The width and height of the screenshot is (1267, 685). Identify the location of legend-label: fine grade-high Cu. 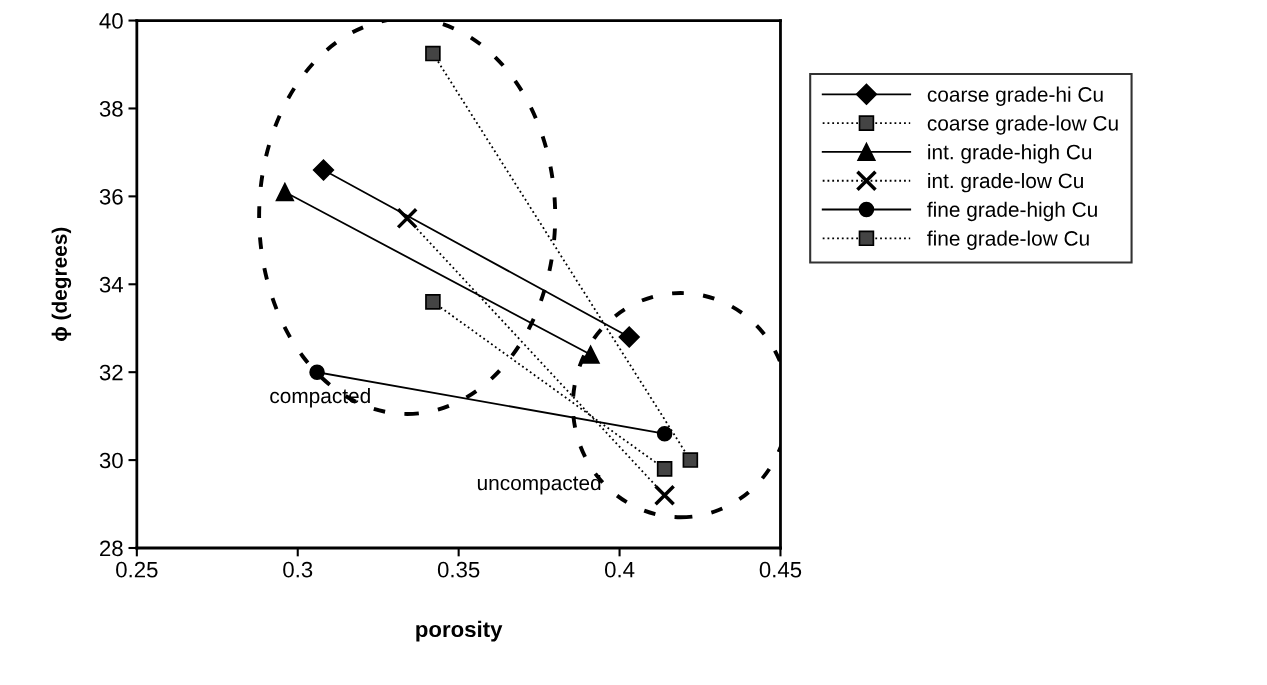
(1012, 211).